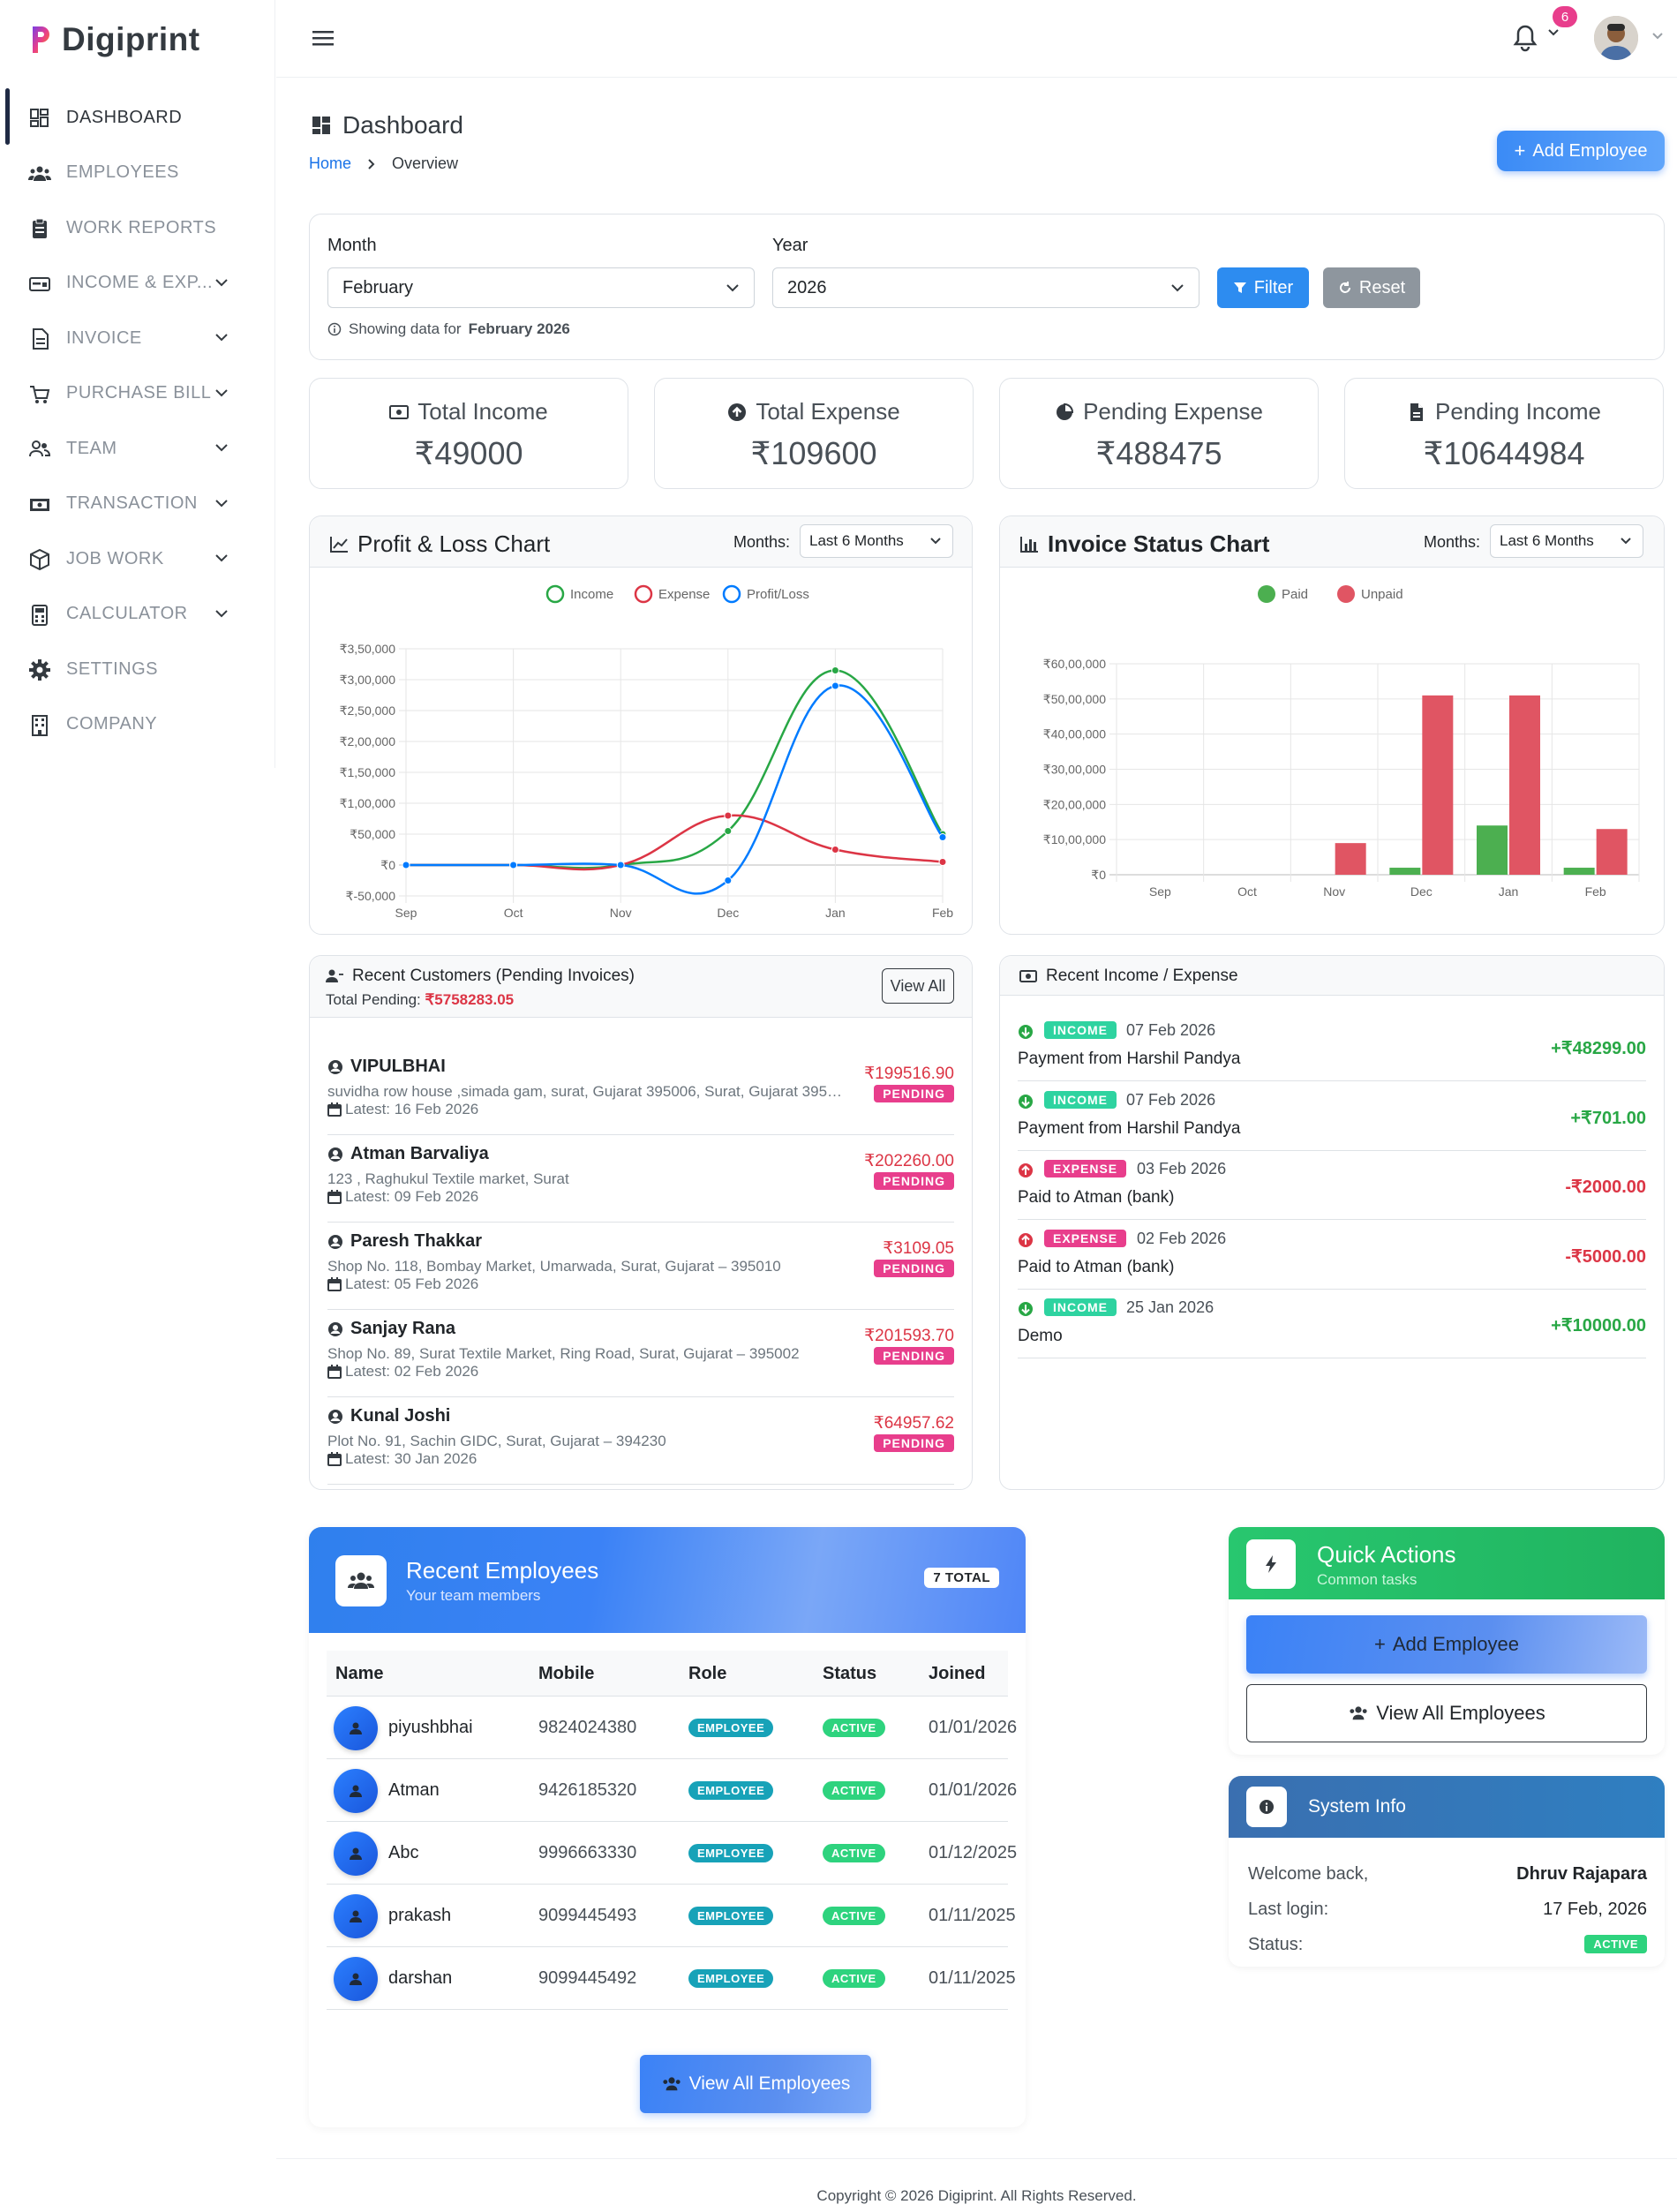 This screenshot has height=2212, width=1677. I want to click on filter-button: Filter, so click(1263, 287).